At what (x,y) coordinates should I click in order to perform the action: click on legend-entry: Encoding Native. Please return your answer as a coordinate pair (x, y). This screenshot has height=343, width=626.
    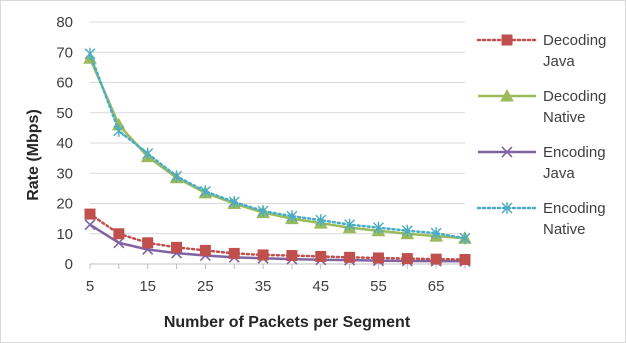
    Looking at the image, I should click on (541, 219).